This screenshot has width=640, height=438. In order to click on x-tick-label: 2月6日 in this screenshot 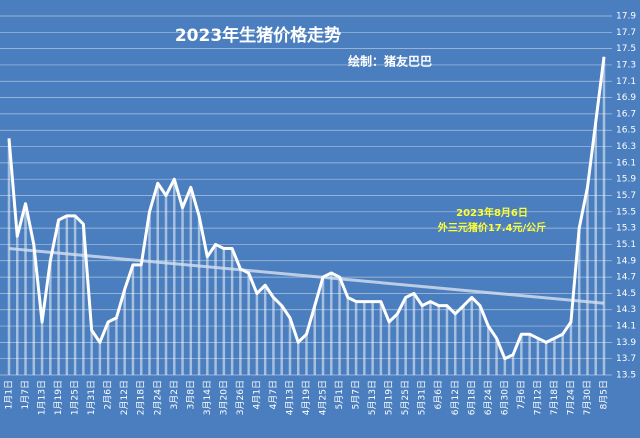, I will do `click(108, 394)`.